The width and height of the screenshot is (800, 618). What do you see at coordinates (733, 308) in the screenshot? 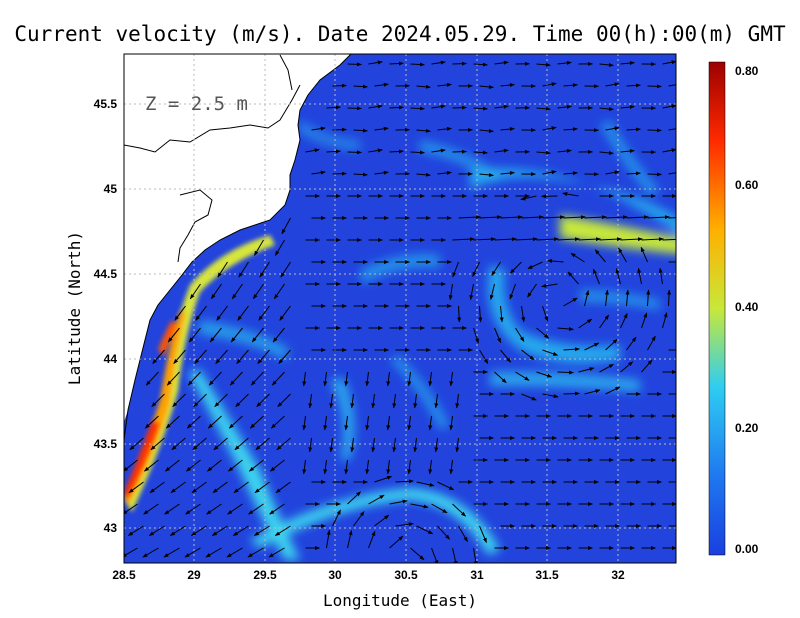
I see `colorbar: 0.00 0.20 0.40 0.60 0.80` at bounding box center [733, 308].